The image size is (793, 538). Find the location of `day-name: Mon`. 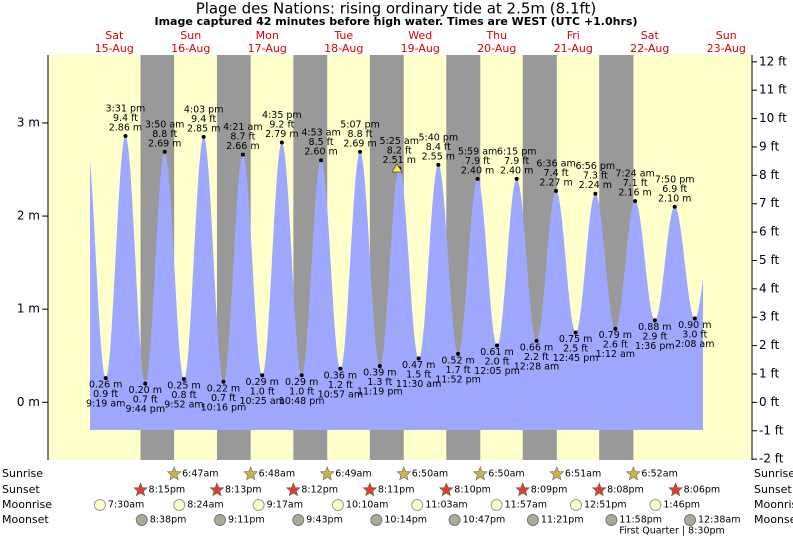

day-name: Mon is located at coordinates (267, 35).